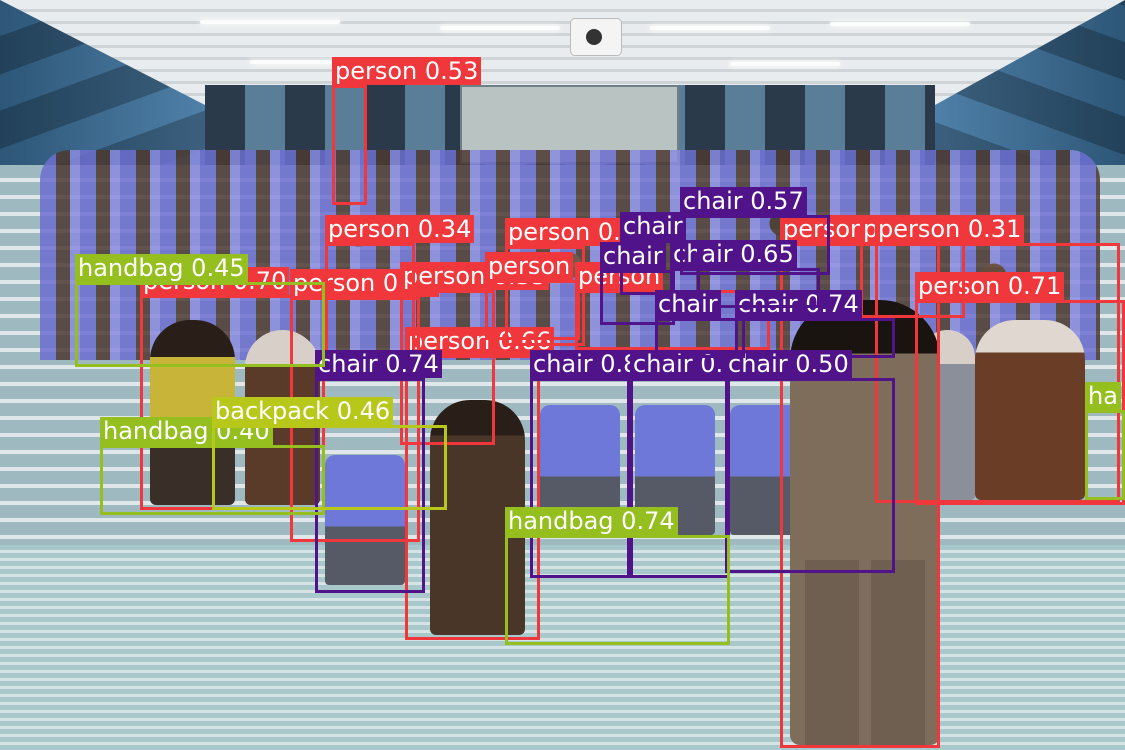 The width and height of the screenshot is (1125, 750). I want to click on handbag-detection-label: handbag 0.45, so click(161, 268).